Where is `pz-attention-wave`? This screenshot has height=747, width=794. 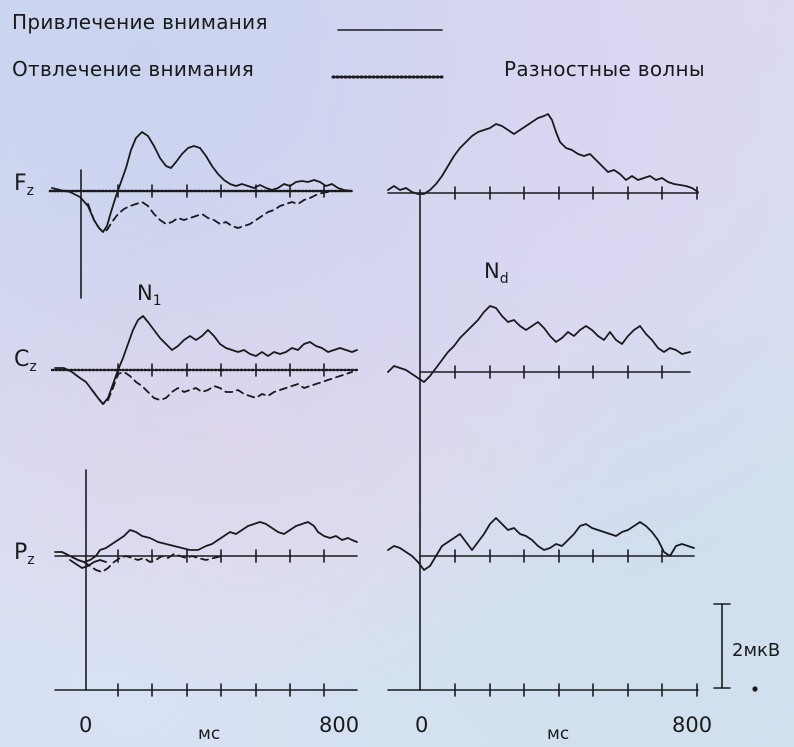 pz-attention-wave is located at coordinates (206, 542).